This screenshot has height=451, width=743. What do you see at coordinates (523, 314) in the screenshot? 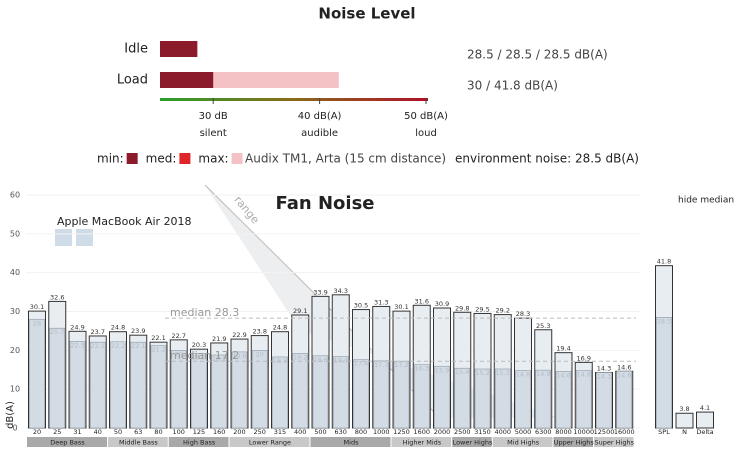
I see `load-value: 28.3` at bounding box center [523, 314].